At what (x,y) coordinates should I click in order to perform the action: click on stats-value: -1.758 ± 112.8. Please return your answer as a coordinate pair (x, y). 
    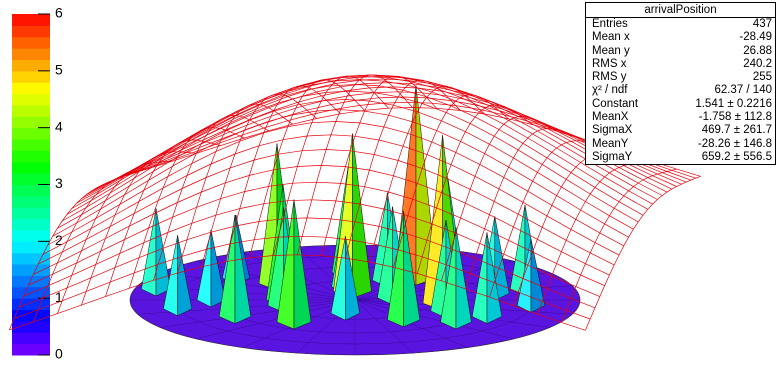
    Looking at the image, I should click on (735, 117).